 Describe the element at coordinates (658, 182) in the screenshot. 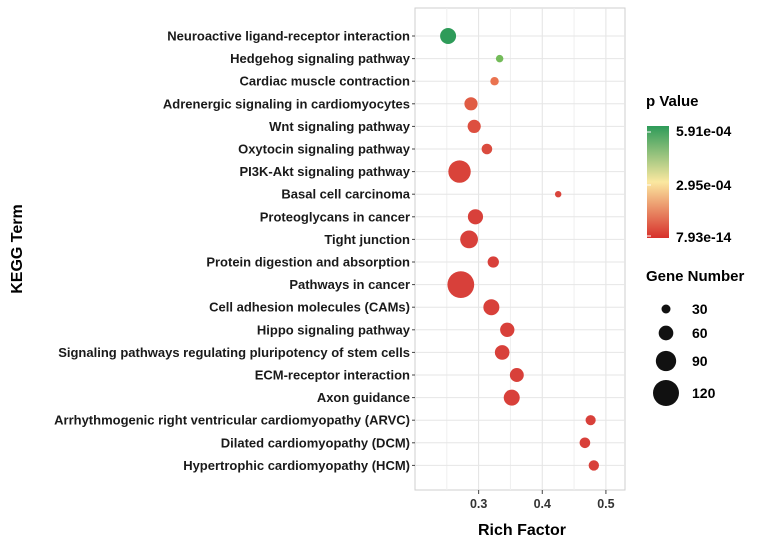

I see `color-legend-bar` at that location.